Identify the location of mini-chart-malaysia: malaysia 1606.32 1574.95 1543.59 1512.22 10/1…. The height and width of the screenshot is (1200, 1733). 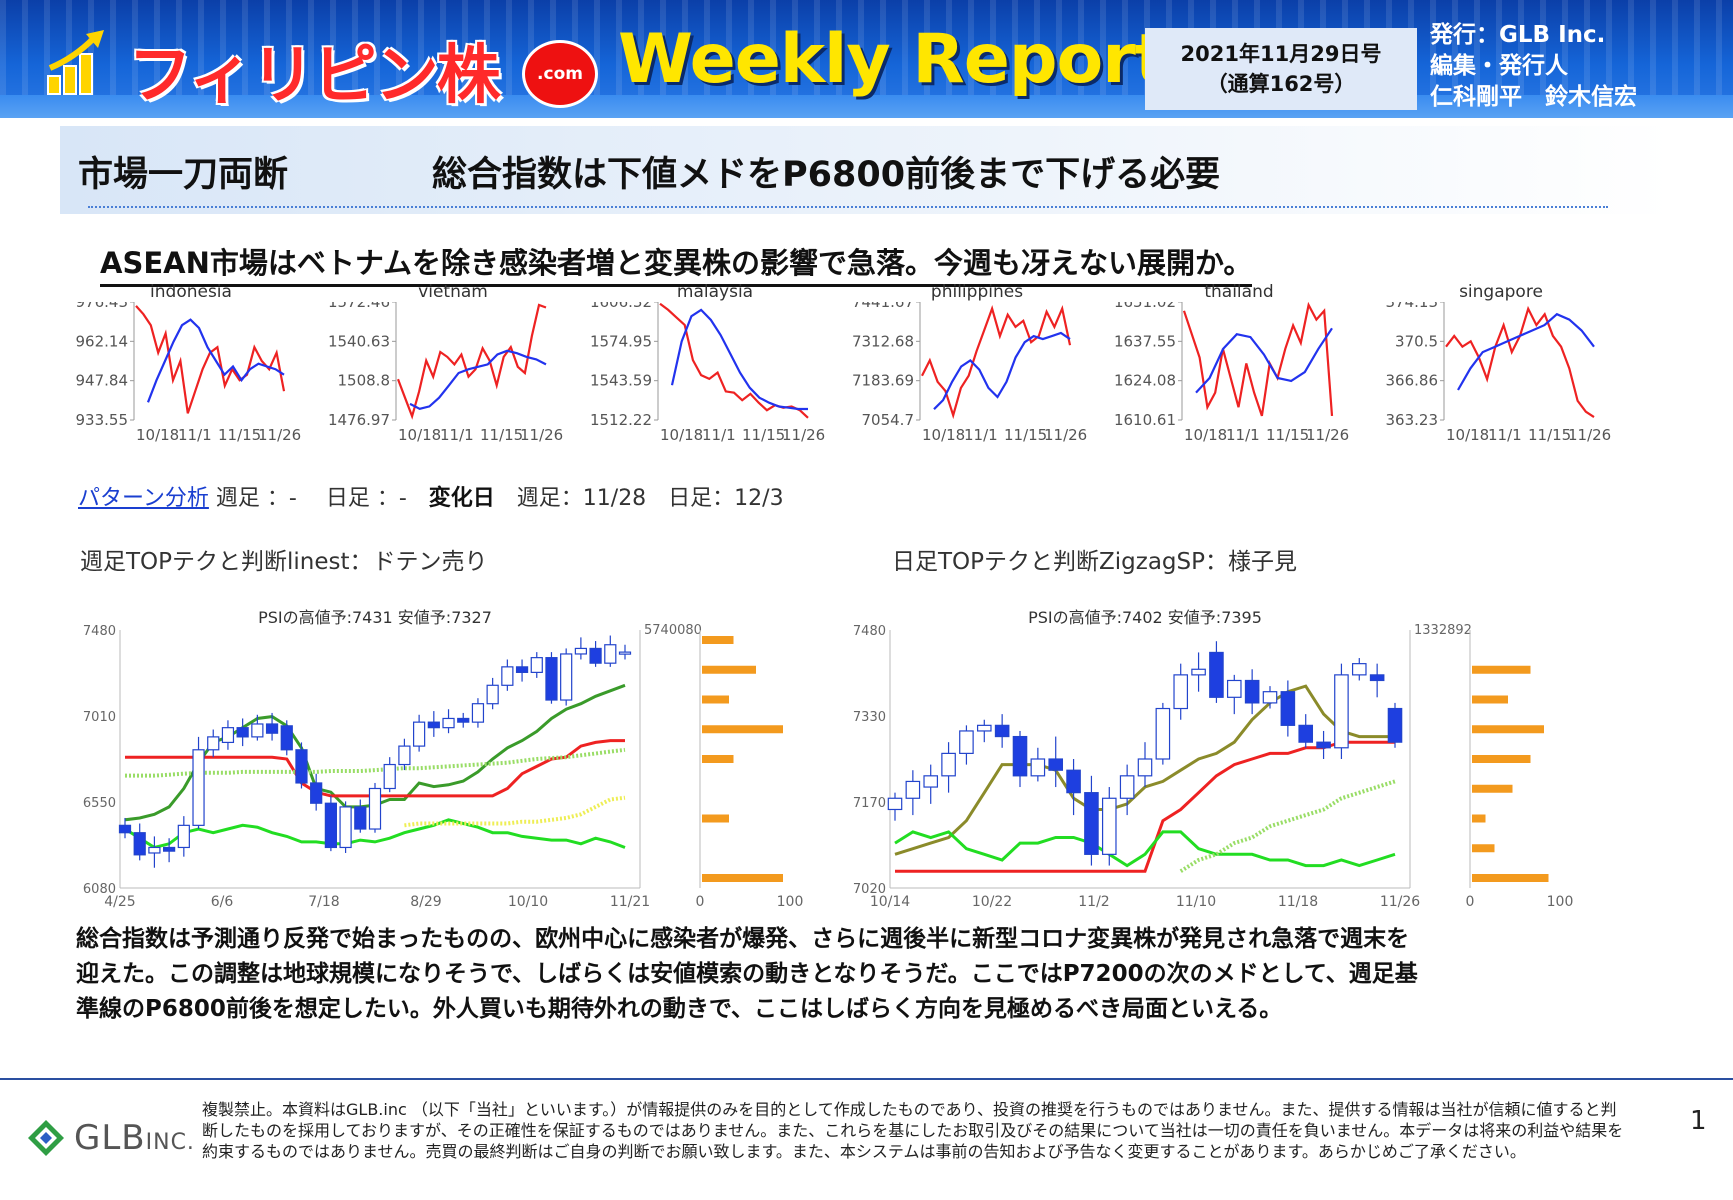
(715, 377).